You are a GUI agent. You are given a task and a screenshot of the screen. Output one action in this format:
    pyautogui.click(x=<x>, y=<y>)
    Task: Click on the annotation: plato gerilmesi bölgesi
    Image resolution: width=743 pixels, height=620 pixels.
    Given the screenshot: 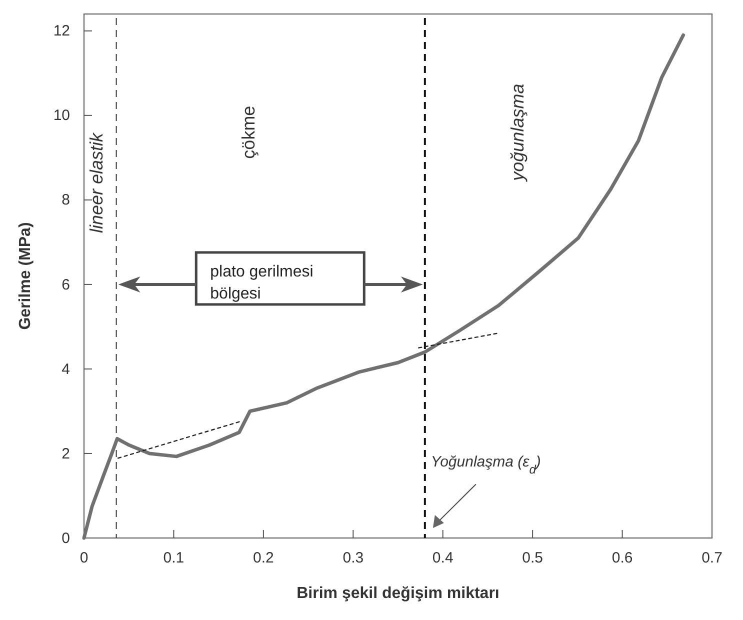 What is the action you would take?
    pyautogui.click(x=262, y=282)
    